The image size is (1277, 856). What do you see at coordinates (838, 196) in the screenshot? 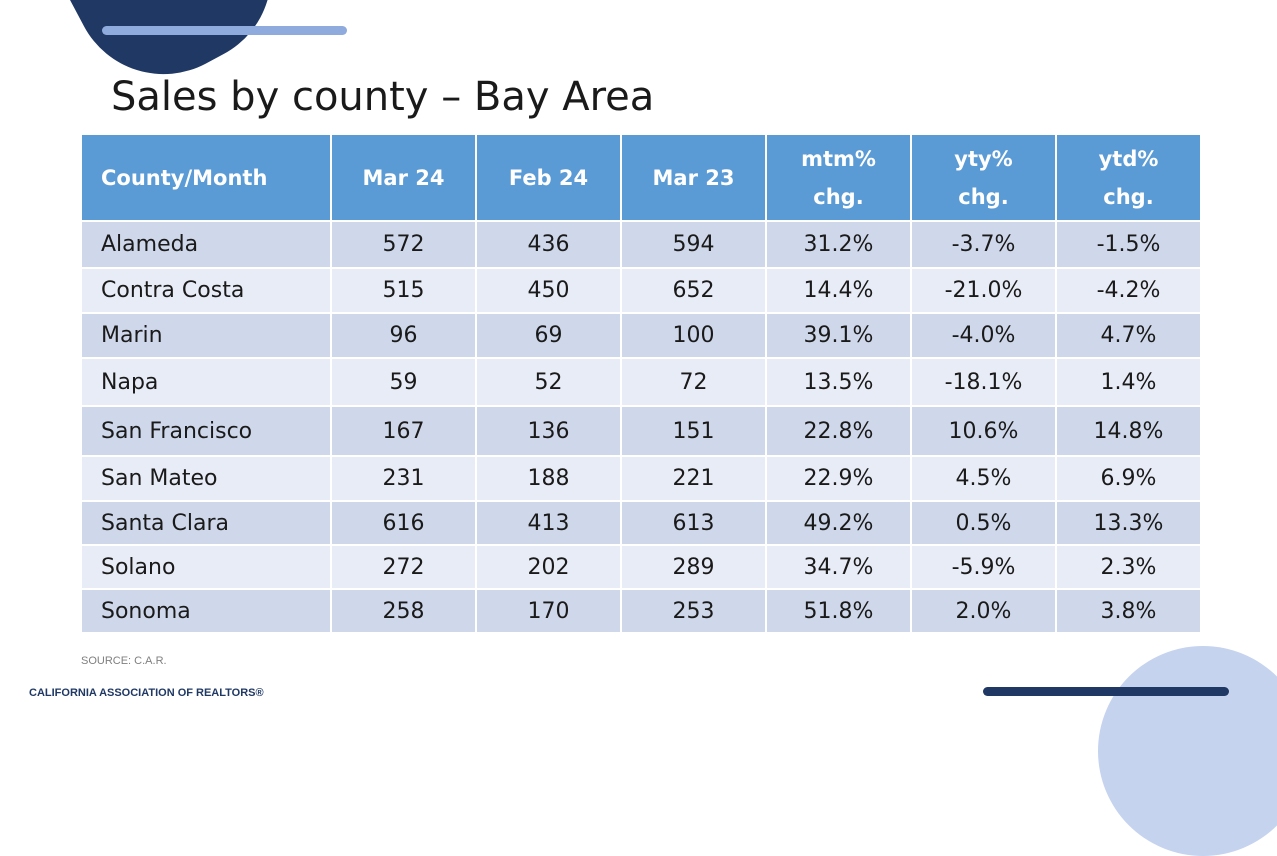
I see `header-mtm-line2: chg.` at bounding box center [838, 196].